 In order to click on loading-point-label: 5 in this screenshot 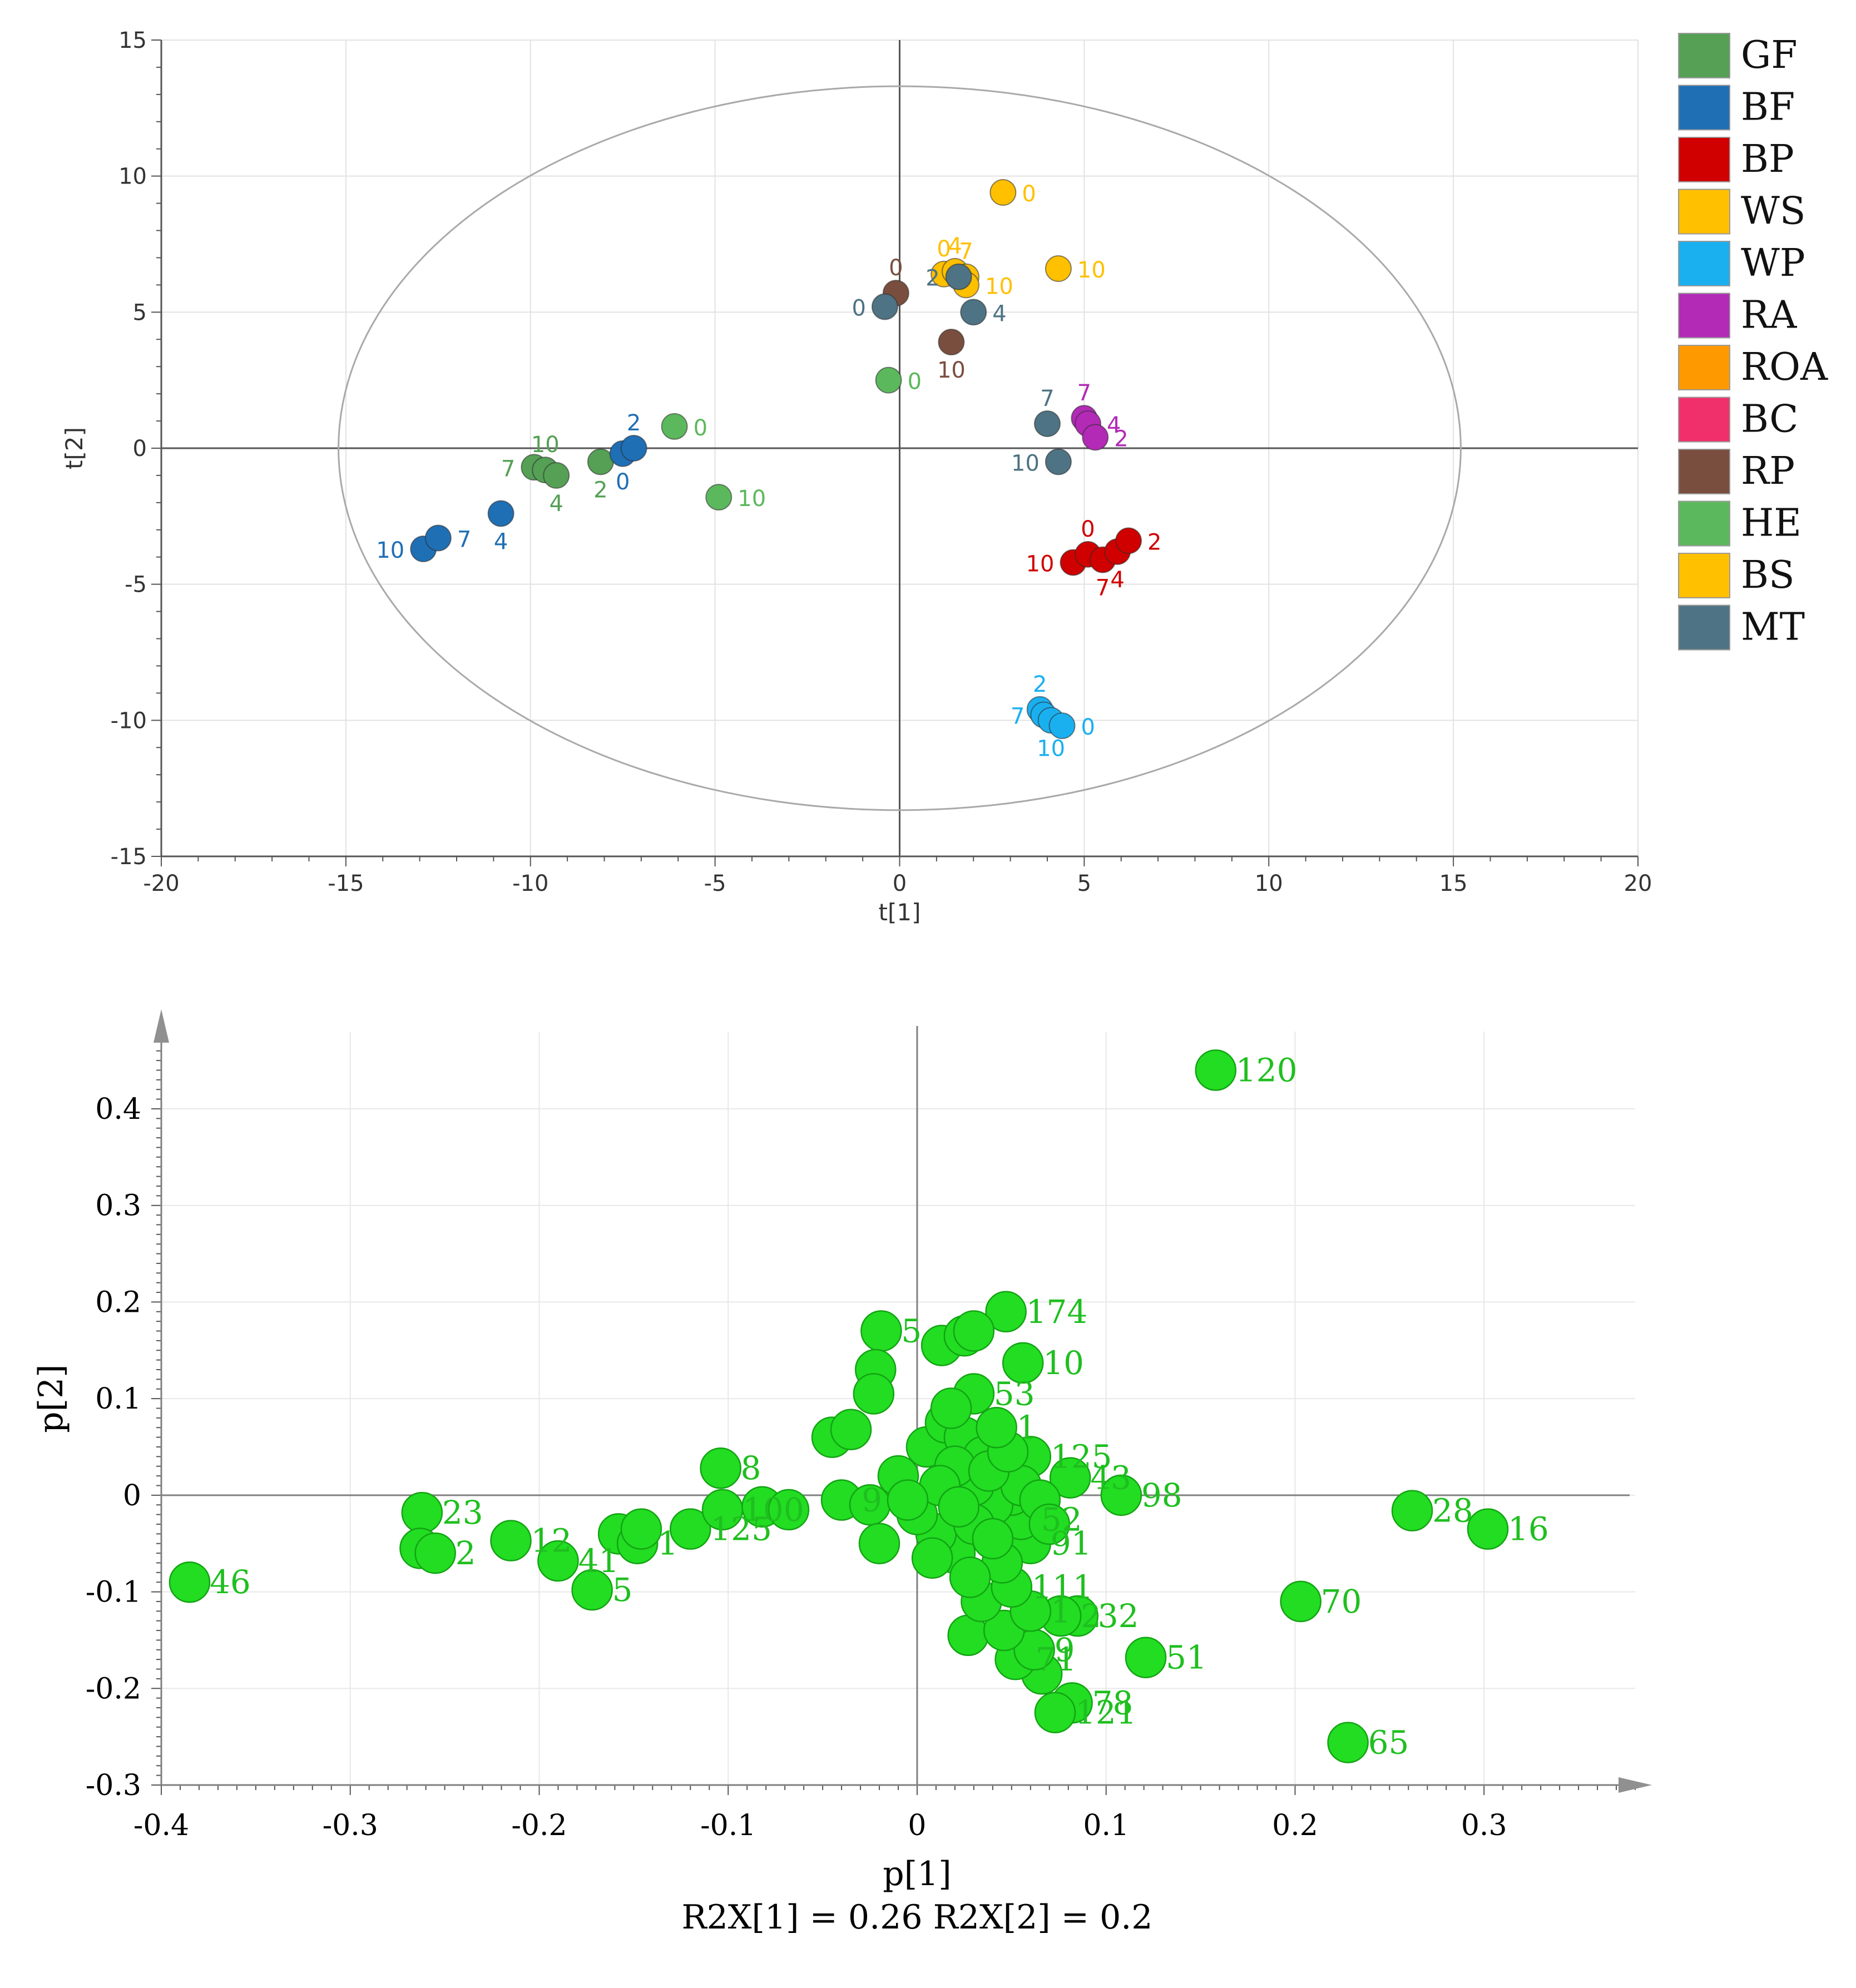, I will do `click(622, 1590)`.